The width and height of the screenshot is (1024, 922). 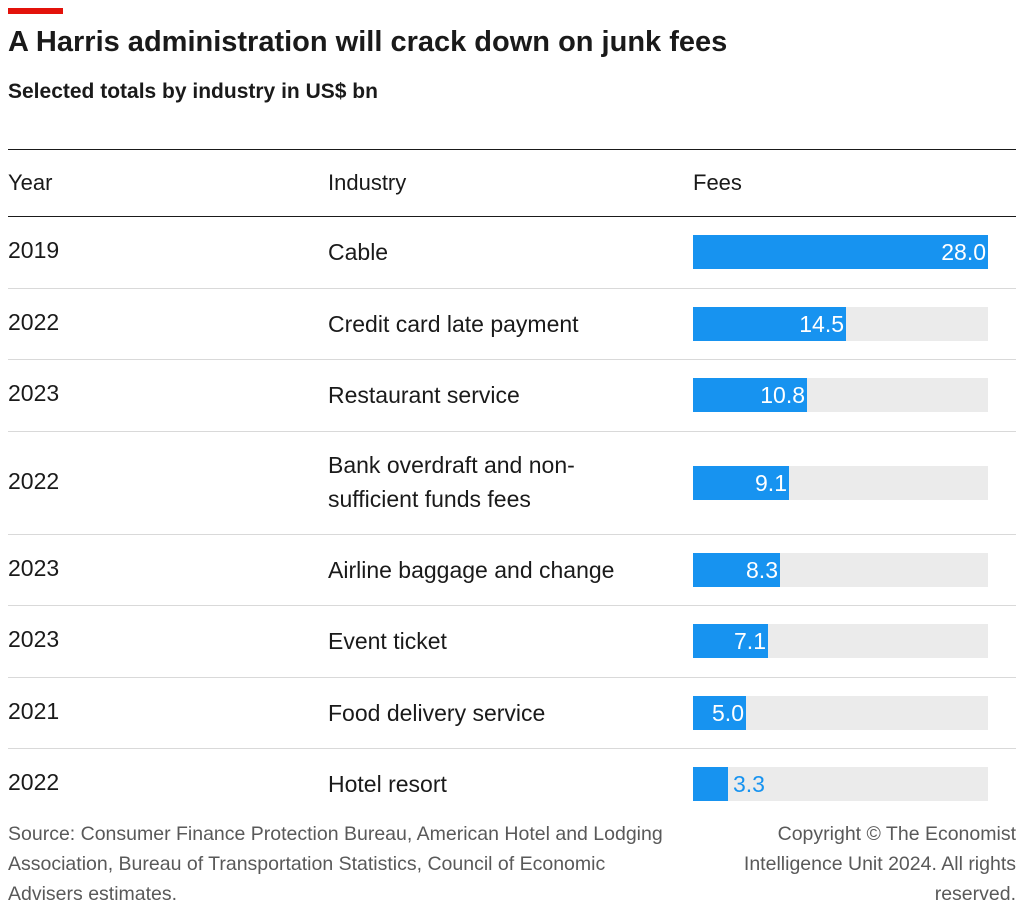 I want to click on row-year: 2019, so click(x=34, y=250).